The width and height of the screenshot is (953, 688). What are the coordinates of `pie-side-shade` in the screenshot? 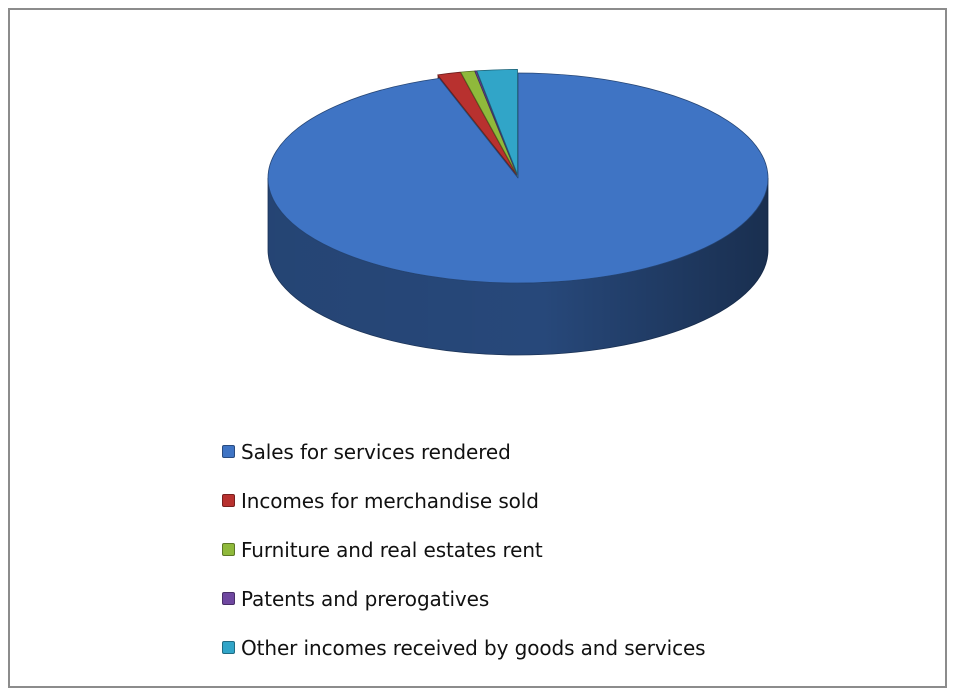 It's located at (518, 266).